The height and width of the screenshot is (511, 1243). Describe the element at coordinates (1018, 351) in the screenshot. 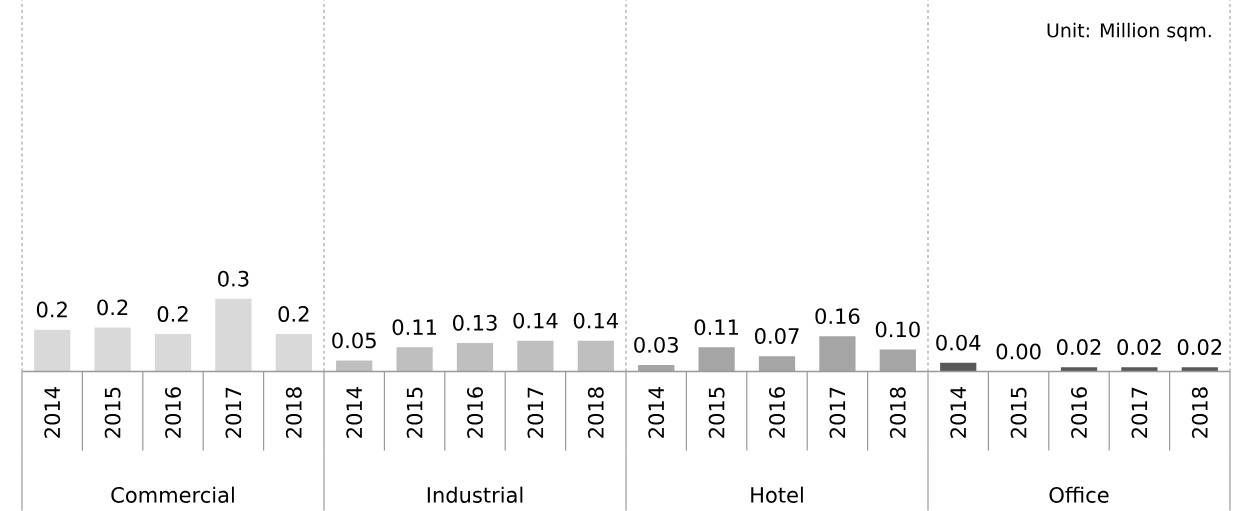

I see `data-label: 0.00` at that location.